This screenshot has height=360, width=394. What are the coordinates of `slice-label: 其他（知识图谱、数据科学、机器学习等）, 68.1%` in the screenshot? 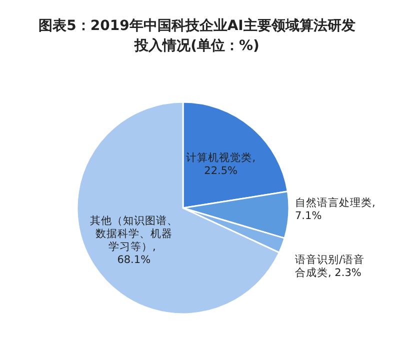 It's located at (134, 240).